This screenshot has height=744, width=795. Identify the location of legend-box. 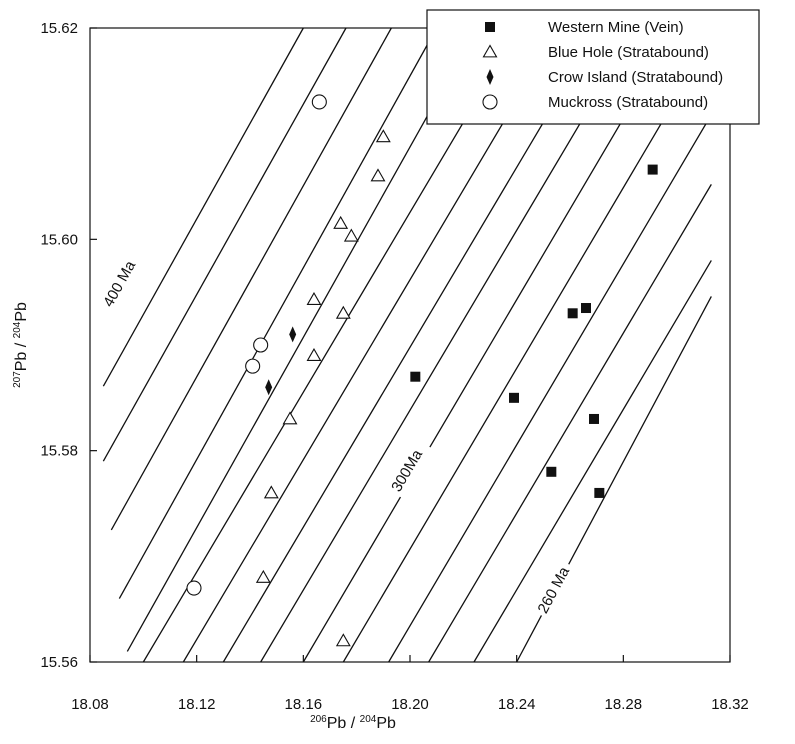
(593, 67).